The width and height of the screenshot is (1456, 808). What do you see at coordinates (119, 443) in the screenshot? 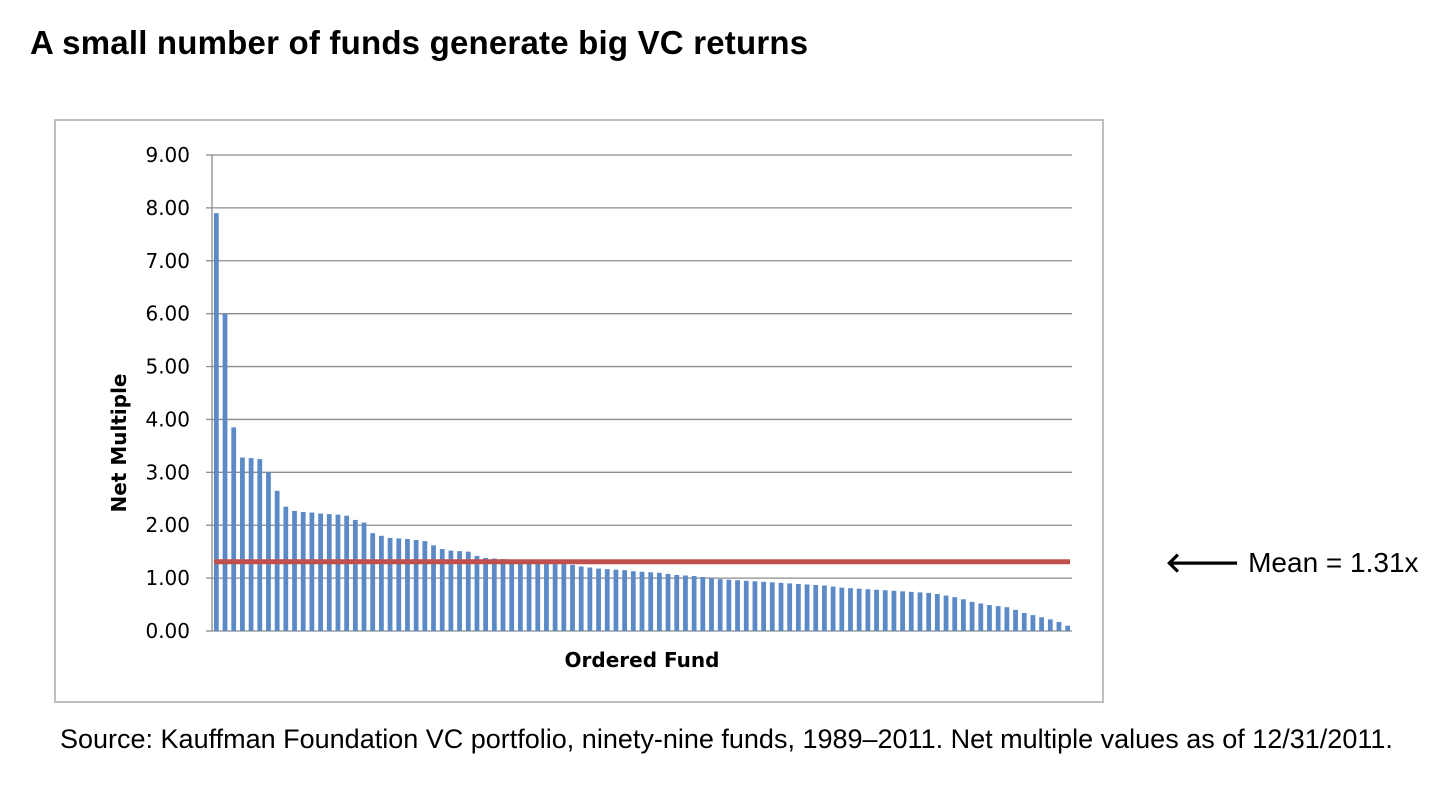
I see `y-axis-title: Net Multiple` at bounding box center [119, 443].